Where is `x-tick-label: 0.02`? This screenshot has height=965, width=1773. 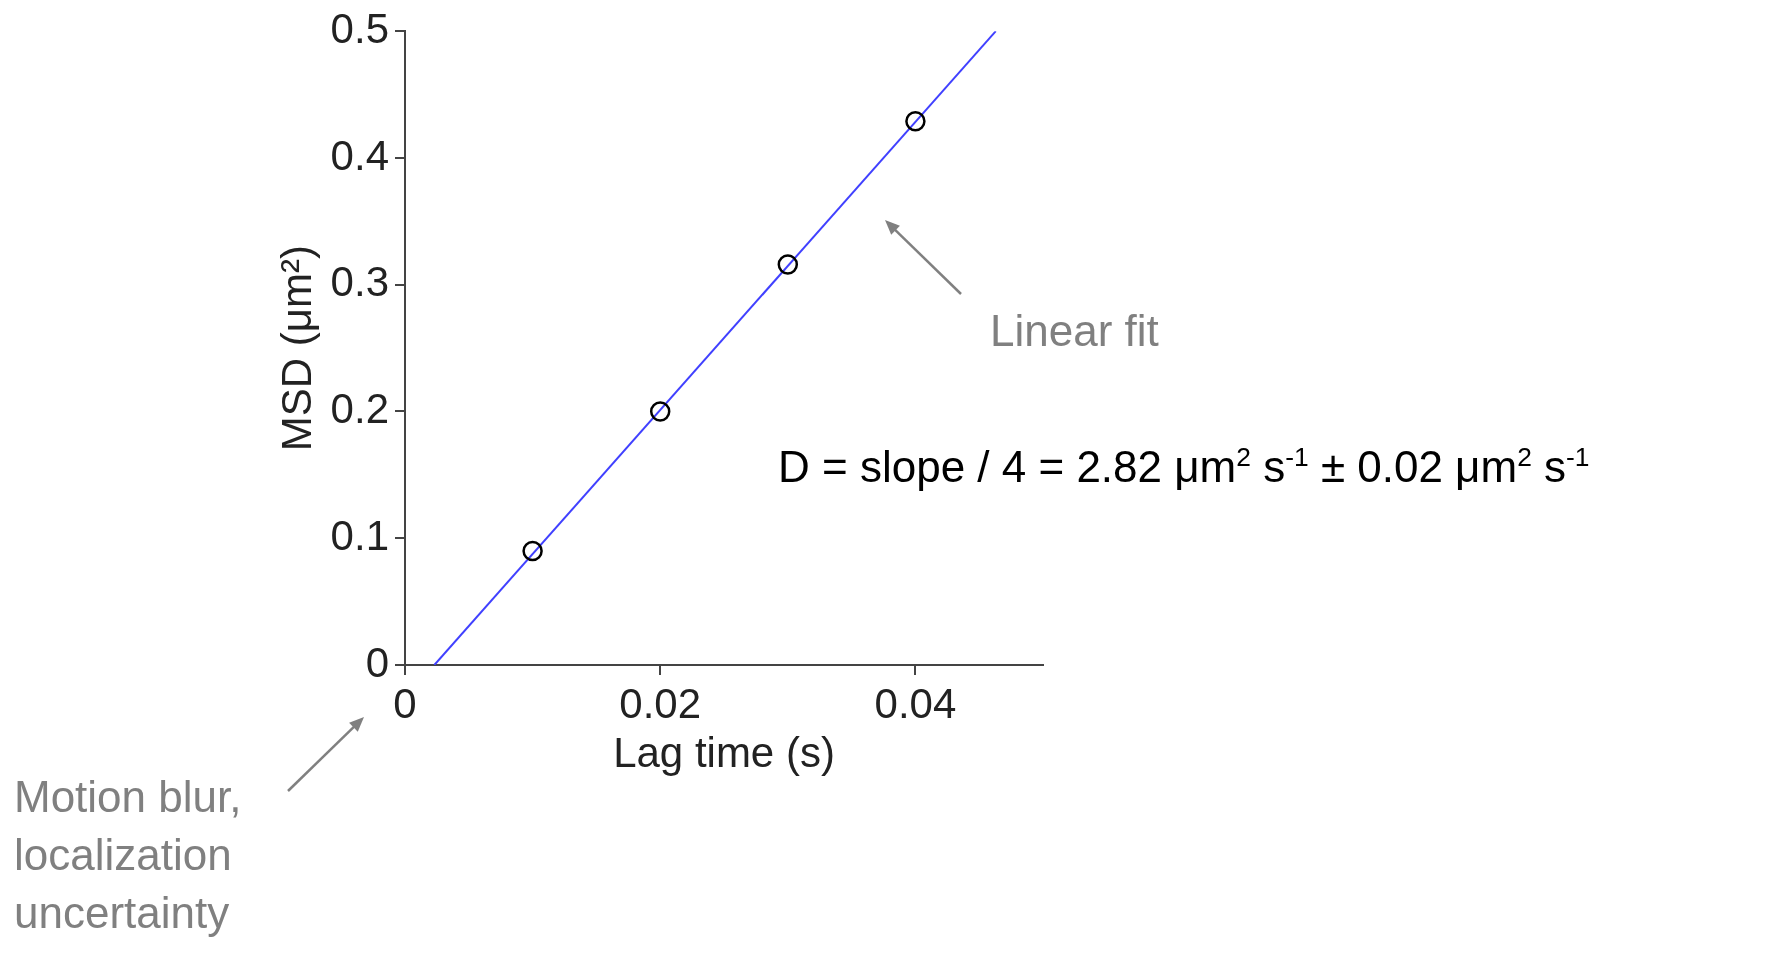
x-tick-label: 0.02 is located at coordinates (660, 703).